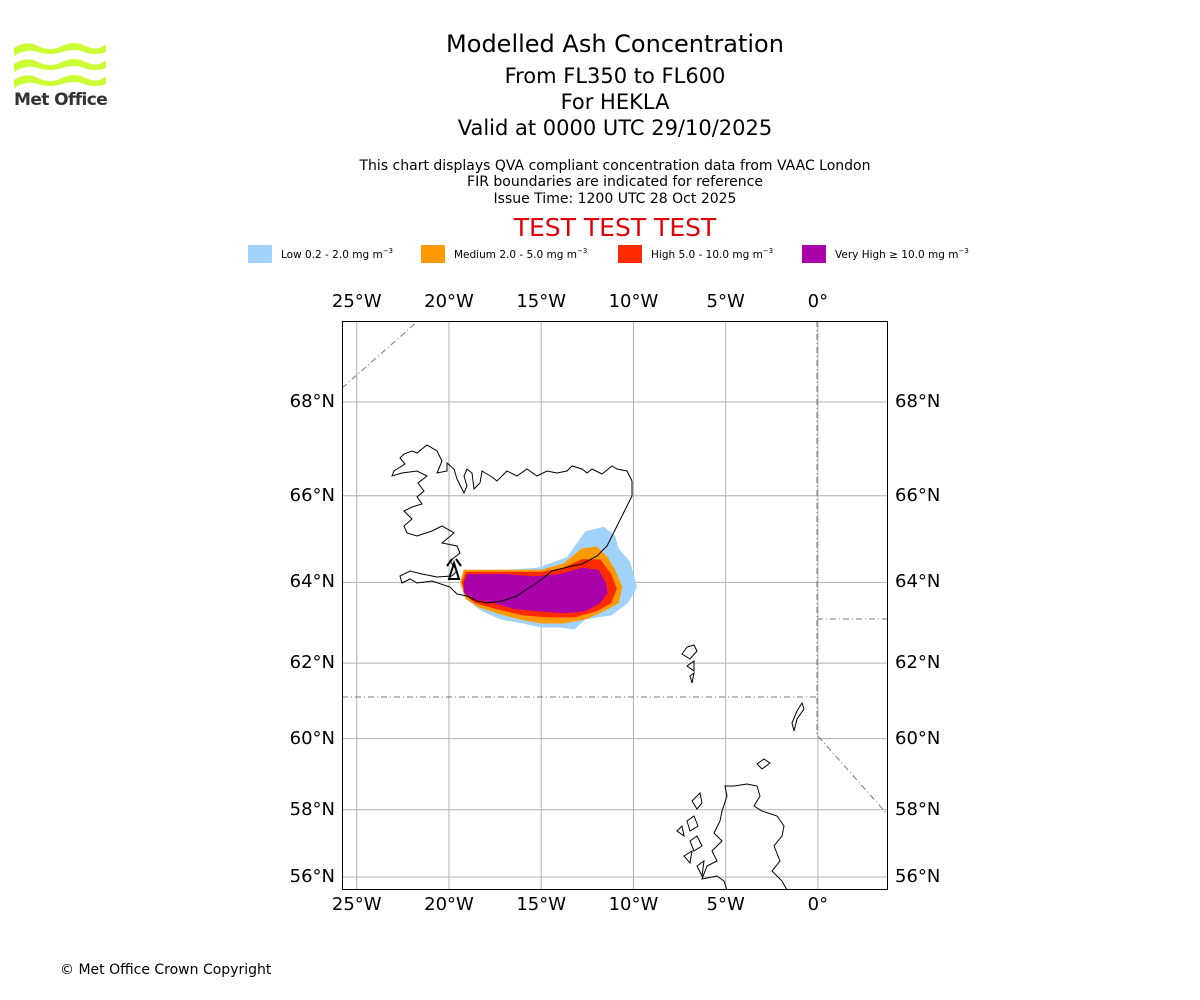 The image size is (1200, 1000). I want to click on coastline-shetland, so click(798, 716).